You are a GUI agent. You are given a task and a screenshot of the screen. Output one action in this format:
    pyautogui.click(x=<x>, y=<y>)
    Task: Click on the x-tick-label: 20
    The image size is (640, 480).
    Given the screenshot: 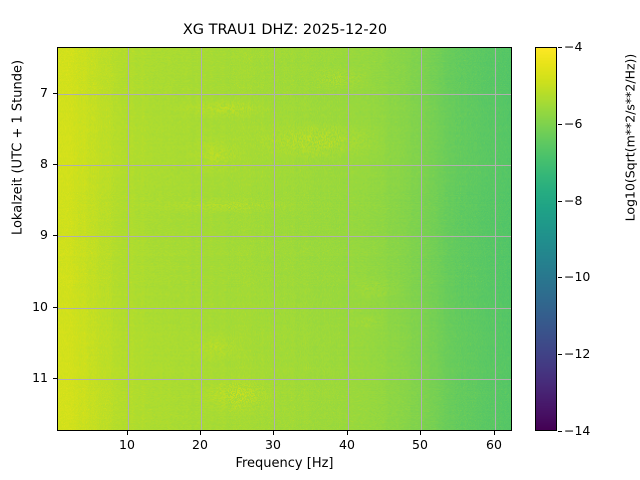 What is the action you would take?
    pyautogui.click(x=200, y=444)
    